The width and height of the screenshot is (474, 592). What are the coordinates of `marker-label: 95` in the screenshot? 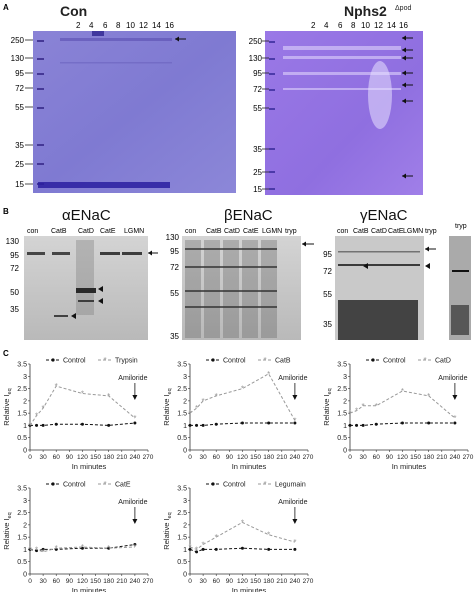 It's located at (19, 73).